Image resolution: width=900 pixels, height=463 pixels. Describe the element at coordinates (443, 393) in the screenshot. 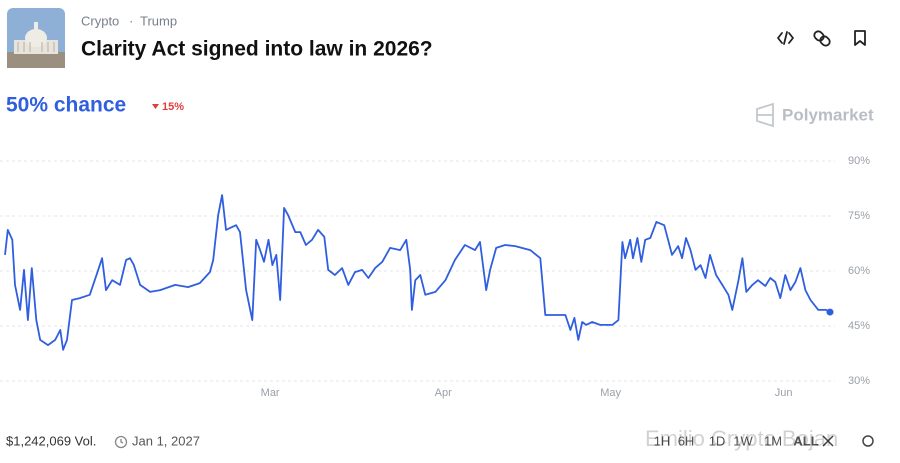

I see `x-tick-label: Apr` at that location.